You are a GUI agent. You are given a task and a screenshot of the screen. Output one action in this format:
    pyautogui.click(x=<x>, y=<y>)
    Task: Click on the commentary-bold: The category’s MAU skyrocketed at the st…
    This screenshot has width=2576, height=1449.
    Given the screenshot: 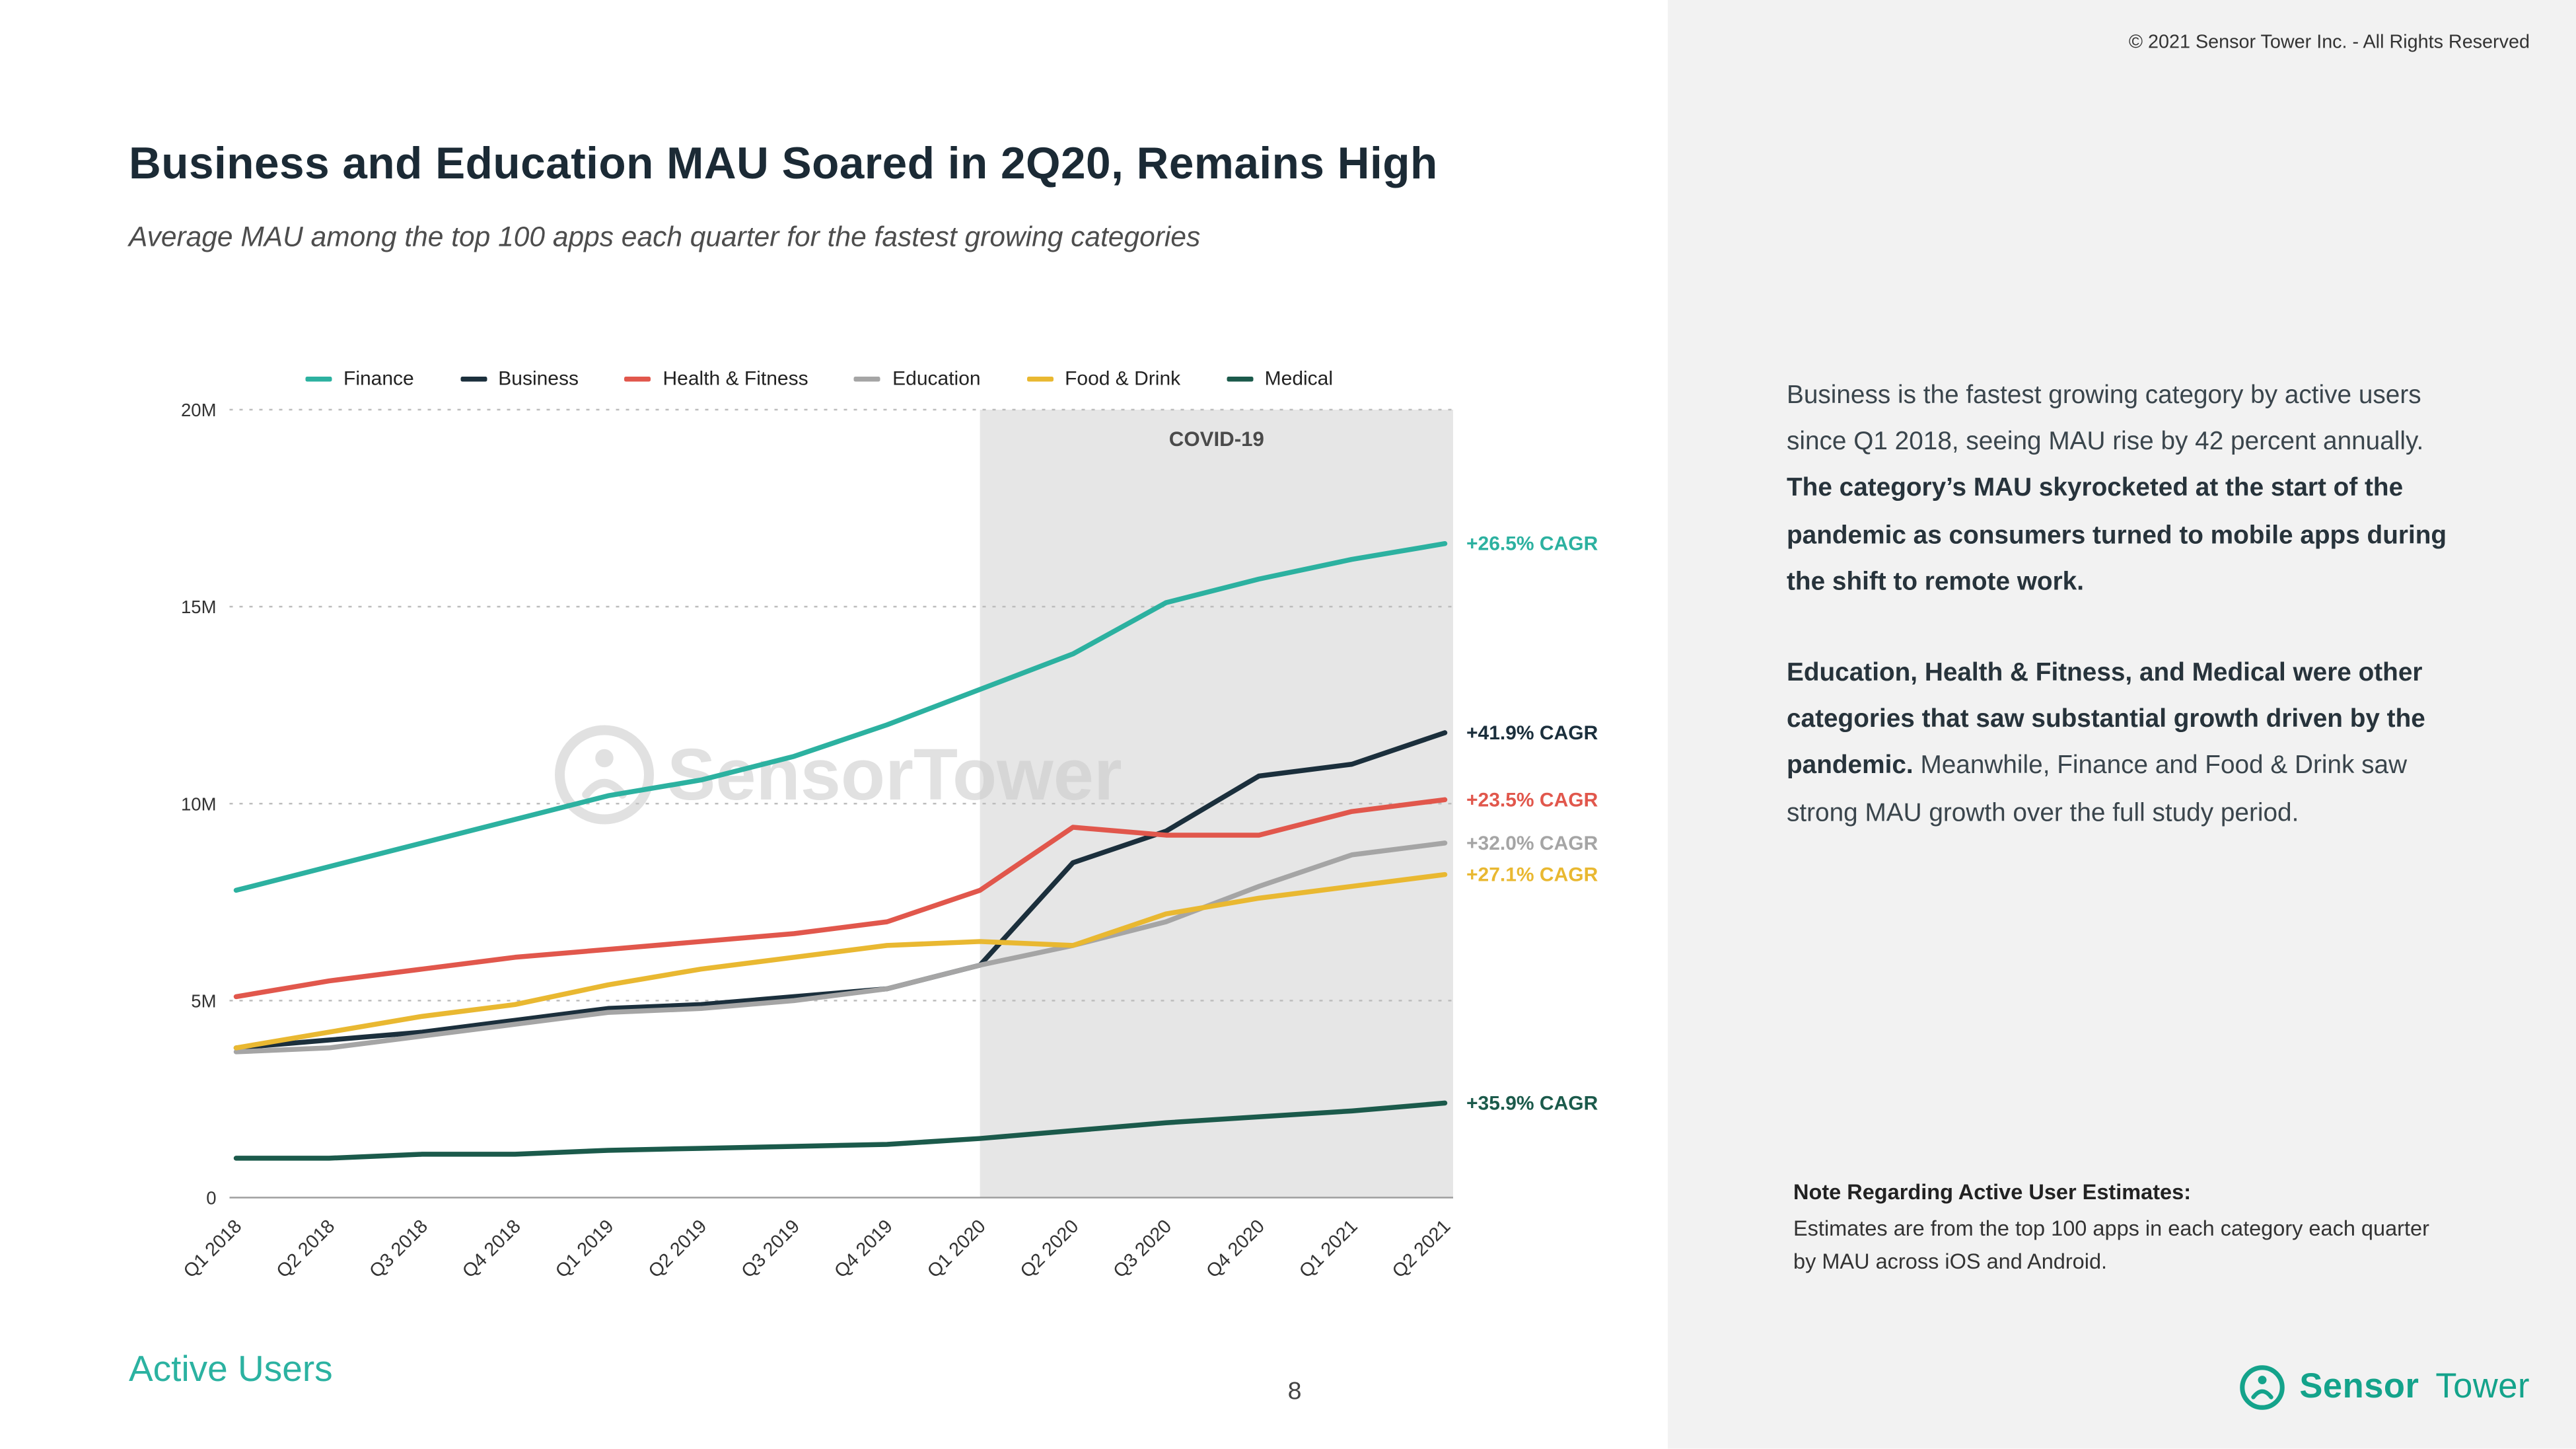 What is the action you would take?
    pyautogui.click(x=2117, y=535)
    